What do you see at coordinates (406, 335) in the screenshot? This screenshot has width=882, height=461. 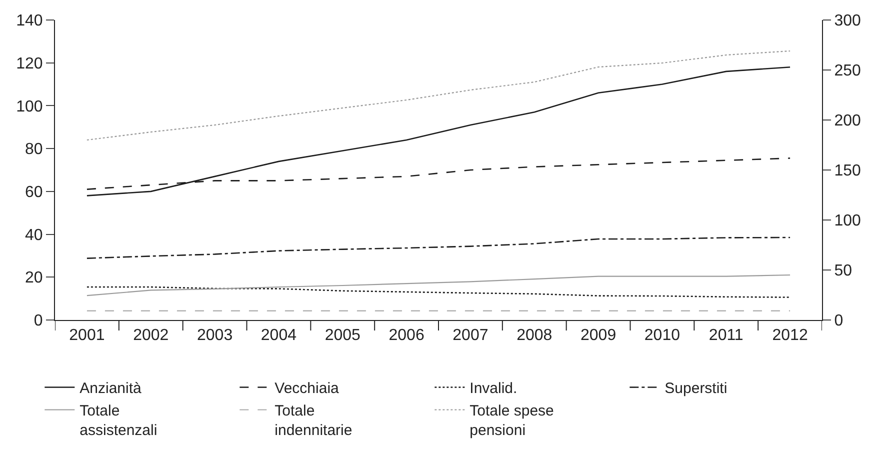 I see `x-tick-label: 2006` at bounding box center [406, 335].